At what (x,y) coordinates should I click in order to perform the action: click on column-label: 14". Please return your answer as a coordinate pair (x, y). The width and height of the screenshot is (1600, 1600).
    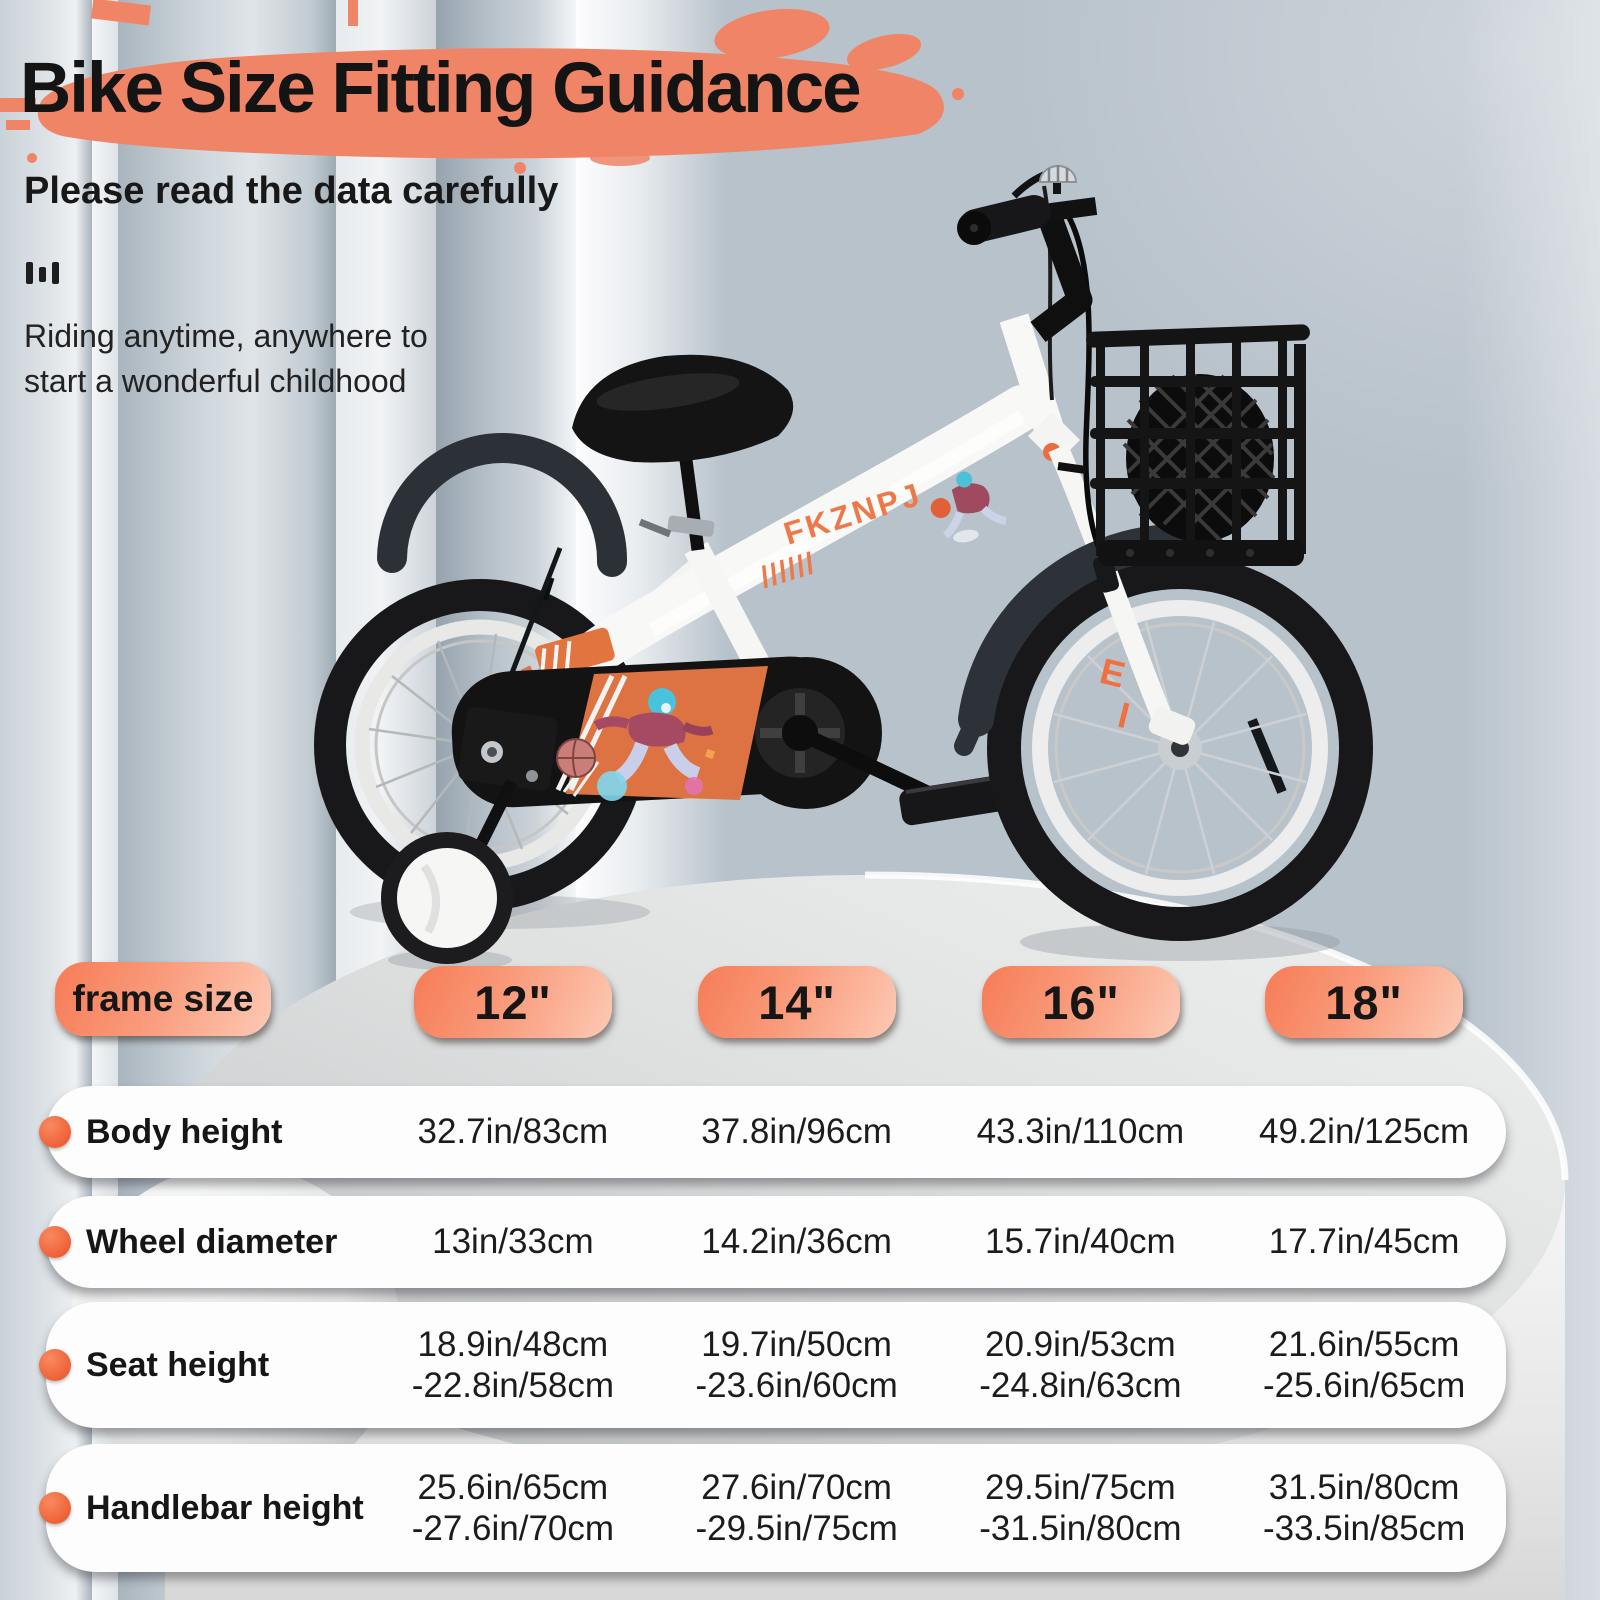
    Looking at the image, I should click on (797, 1002).